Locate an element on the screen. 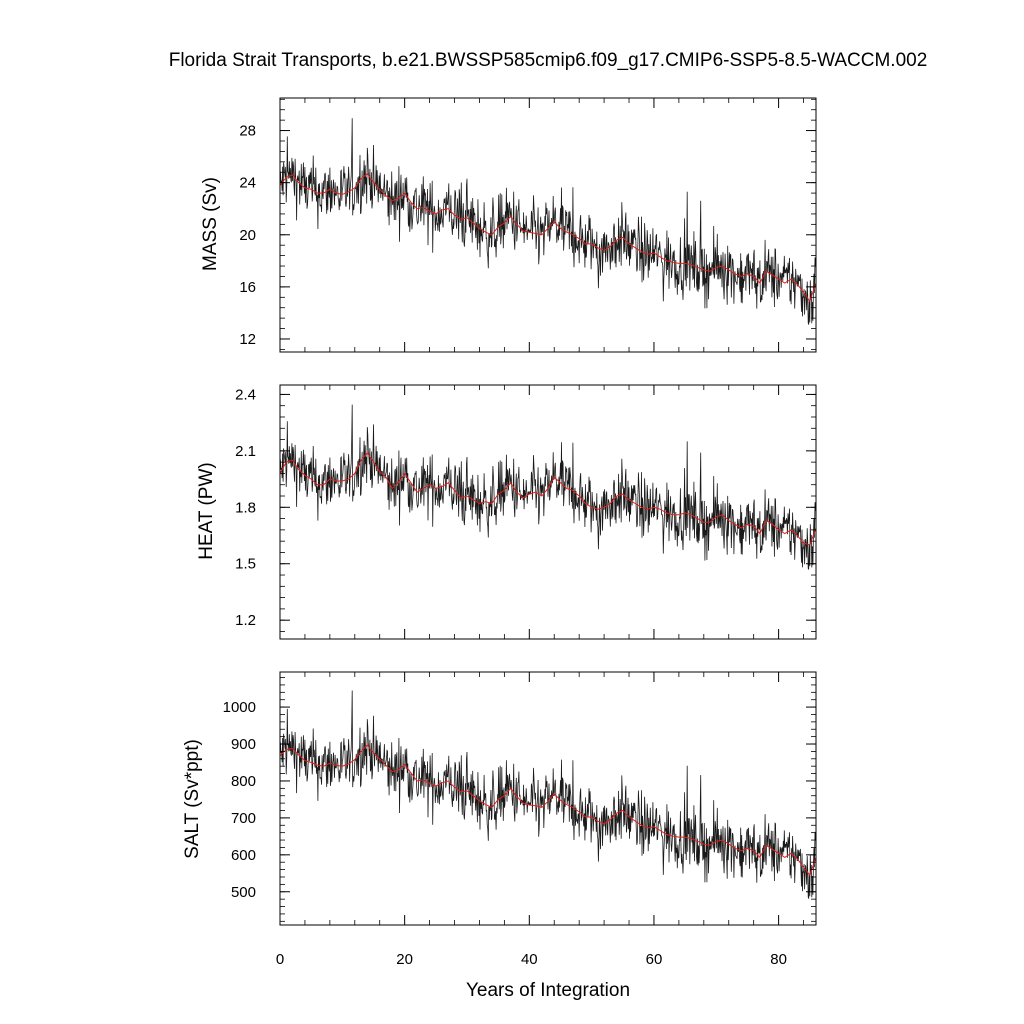 The height and width of the screenshot is (1024, 1024). heat-y-tick-label: 2.4 is located at coordinates (245, 394).